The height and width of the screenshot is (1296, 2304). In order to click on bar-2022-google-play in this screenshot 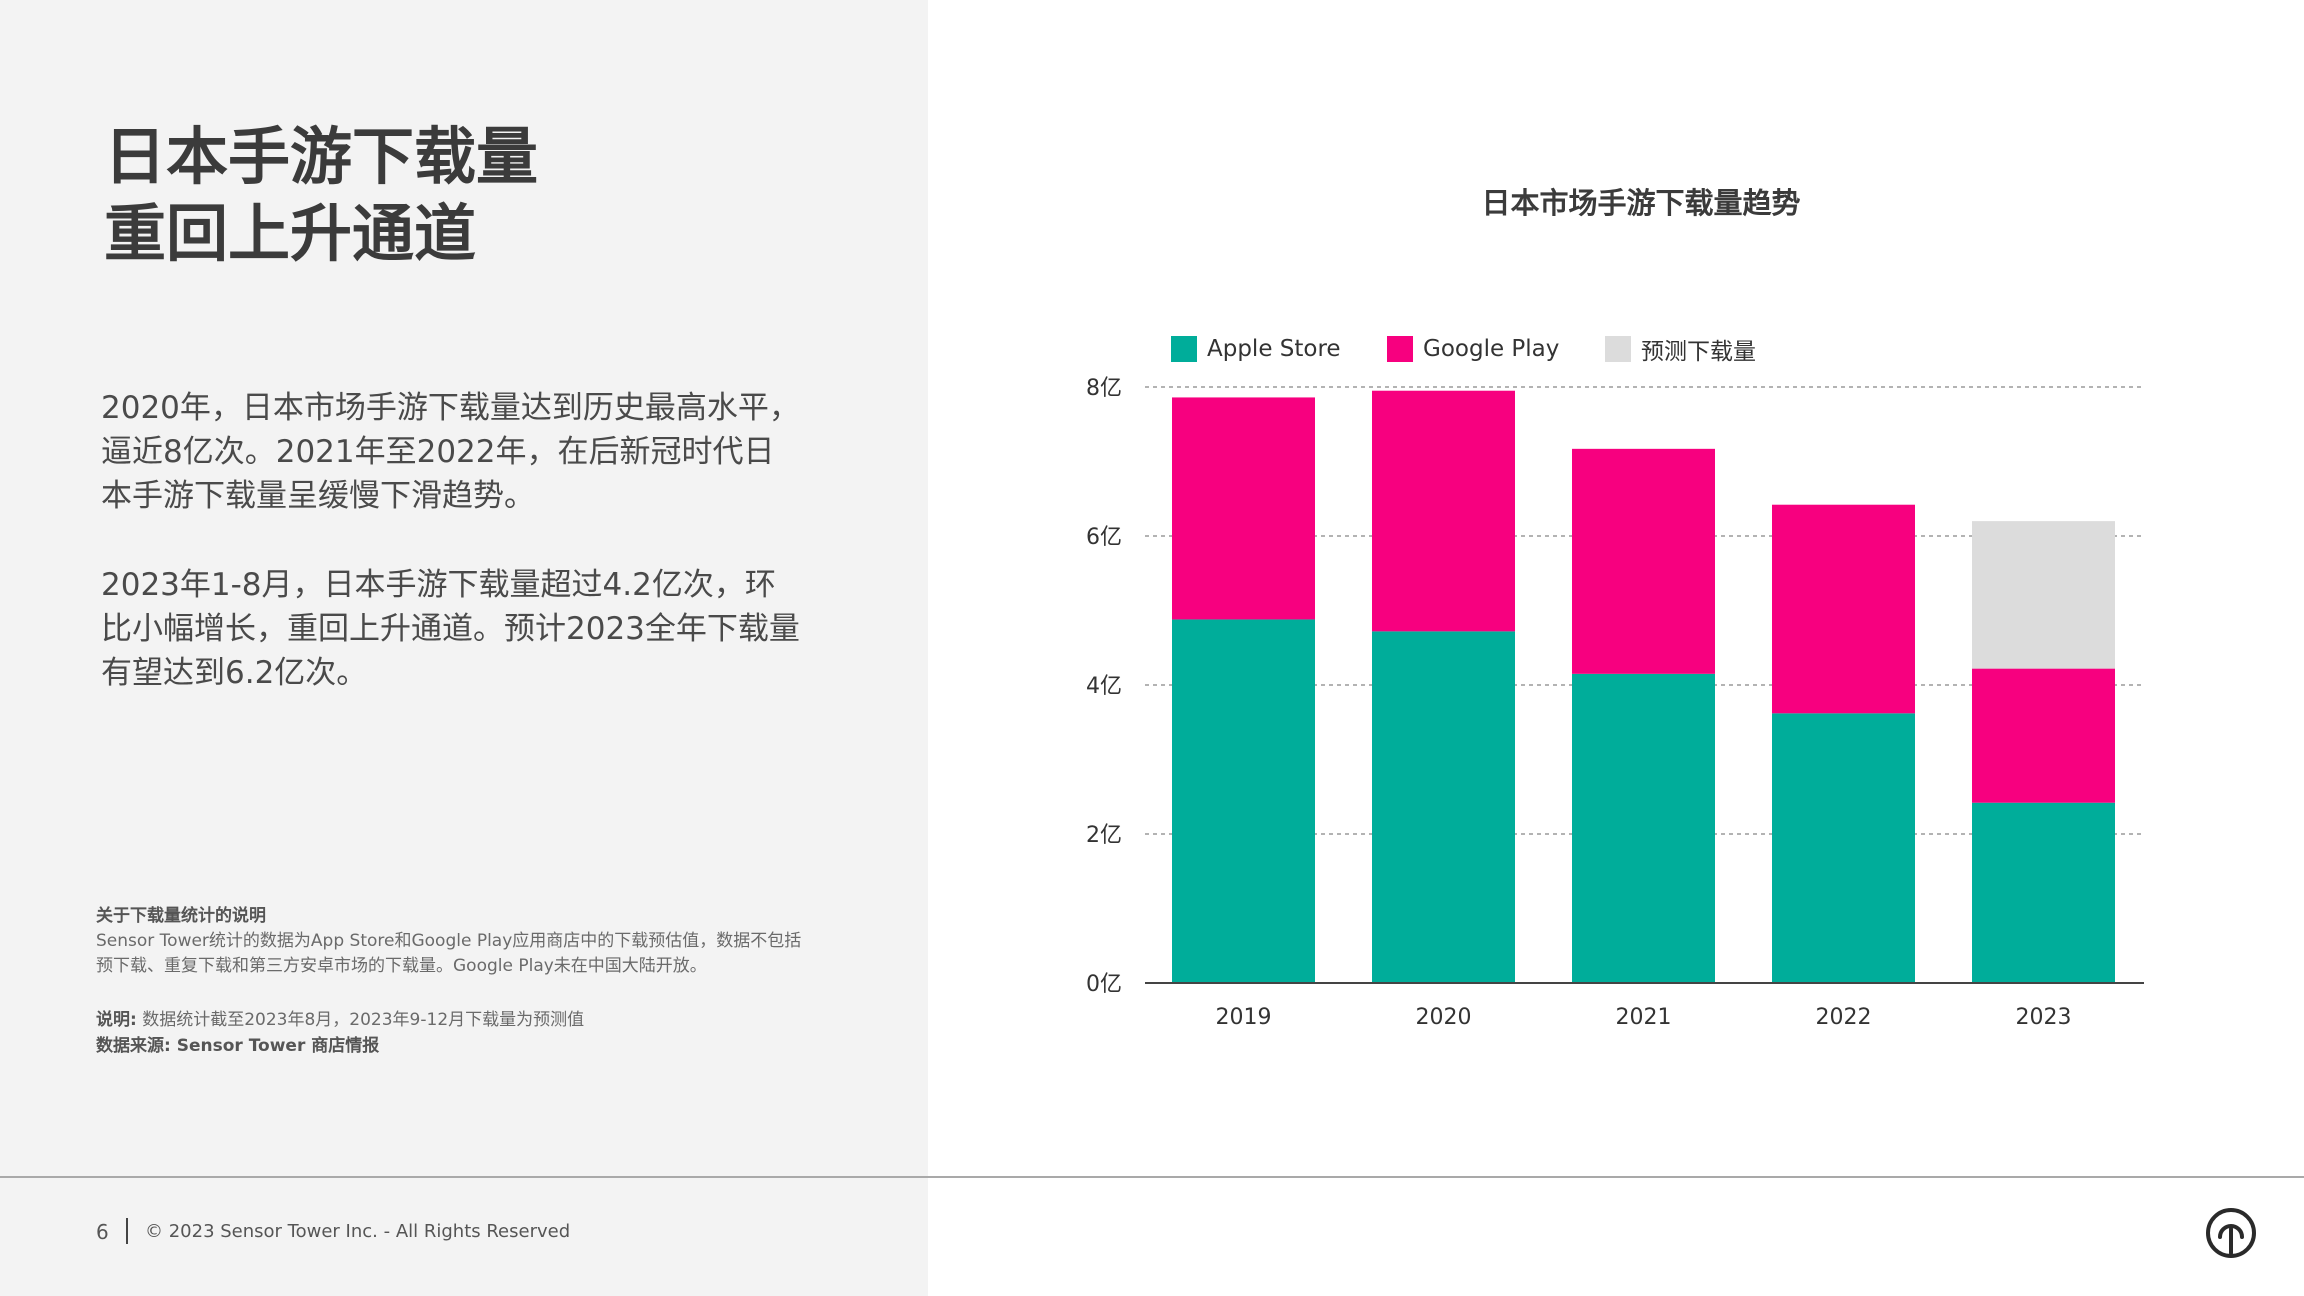, I will do `click(1843, 609)`.